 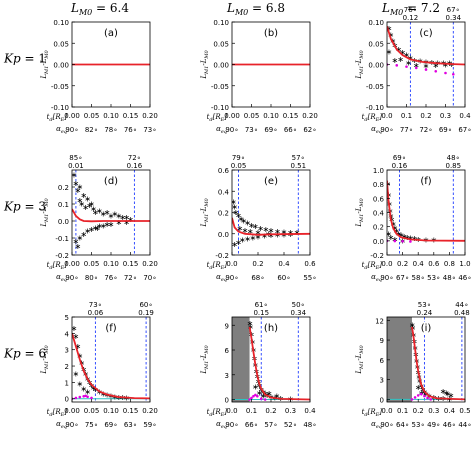 What do you see at coordinates (270, 425) in the screenshot?
I see `alpha-tick-label: 57∘` at bounding box center [270, 425].